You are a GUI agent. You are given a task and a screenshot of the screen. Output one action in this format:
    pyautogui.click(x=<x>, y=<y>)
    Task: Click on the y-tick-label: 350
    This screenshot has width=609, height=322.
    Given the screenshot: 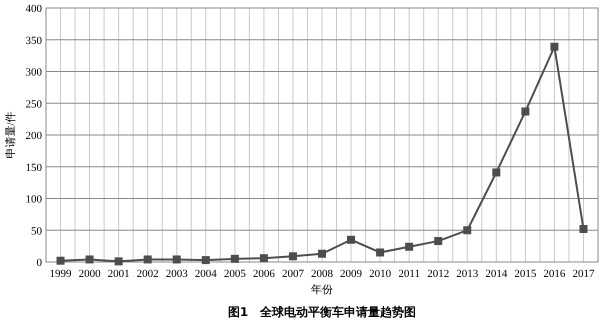 What is the action you would take?
    pyautogui.click(x=34, y=40)
    